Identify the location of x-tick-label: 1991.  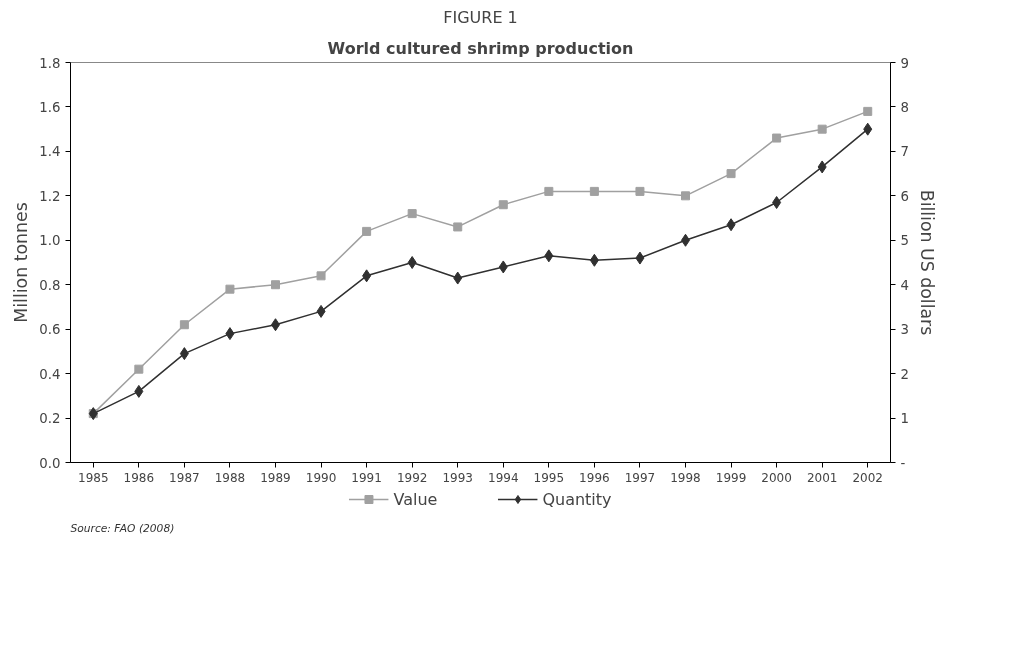
(366, 477).